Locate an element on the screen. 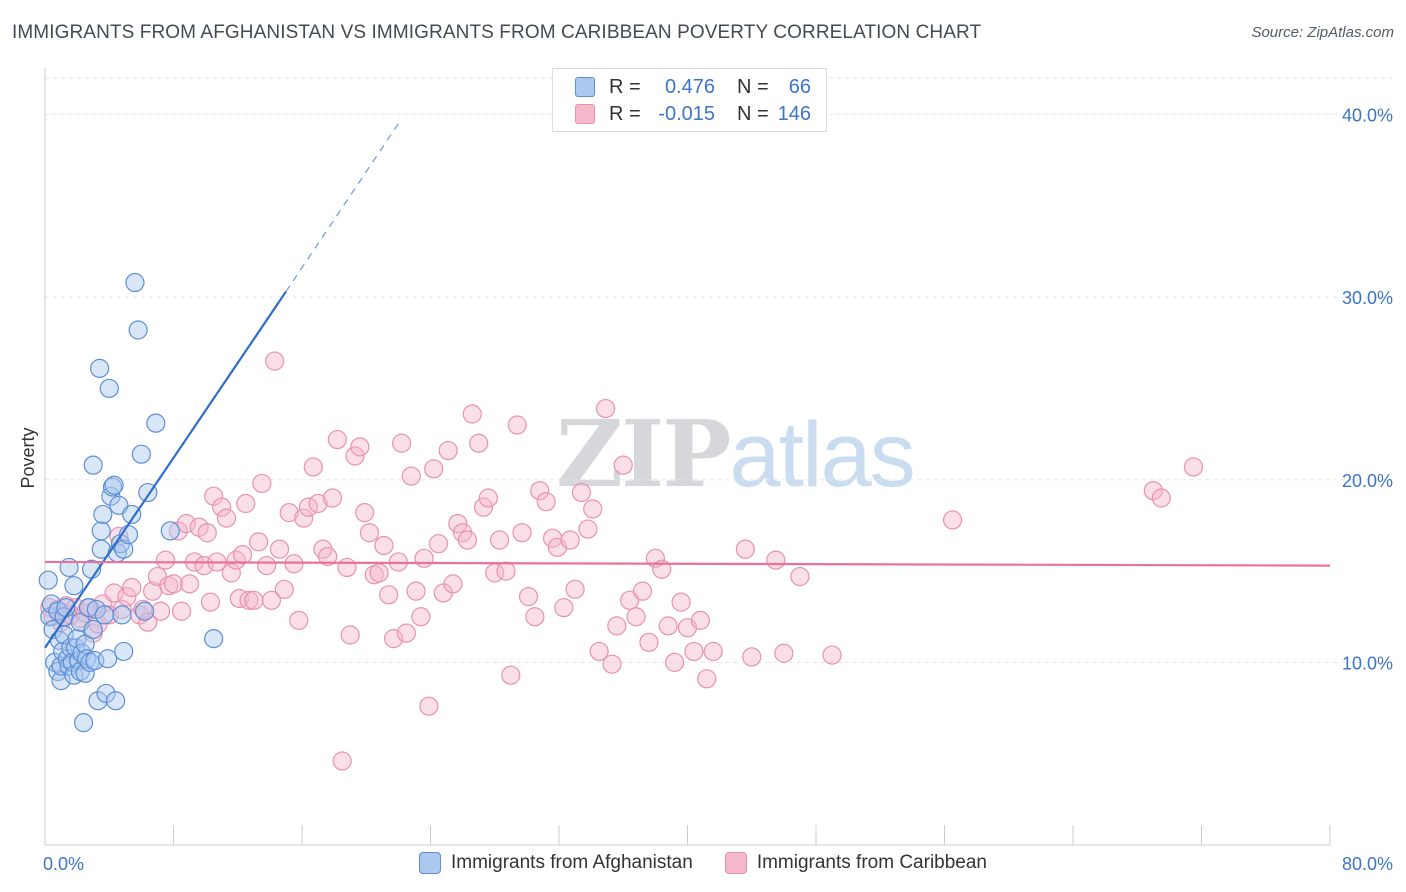  x-tick-label: 80.0% is located at coordinates (1367, 864).